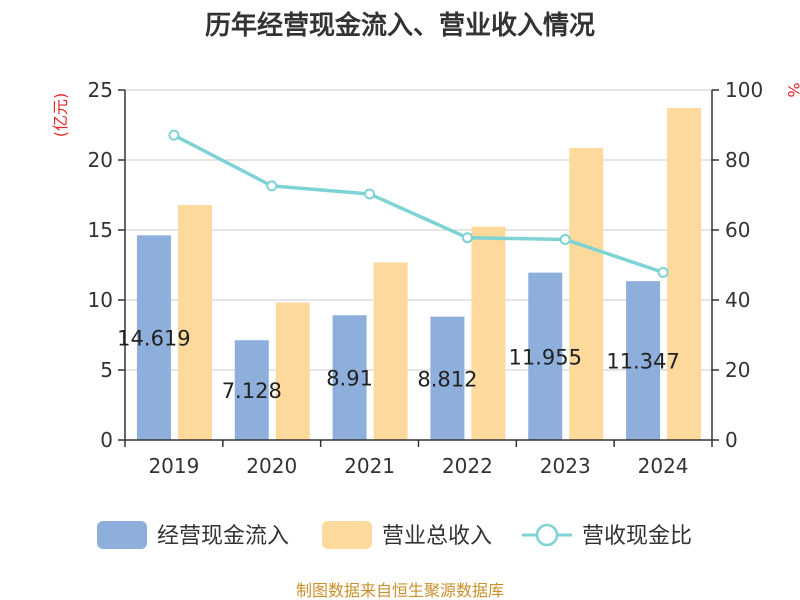  I want to click on right-tick-label-5: 100, so click(744, 90).